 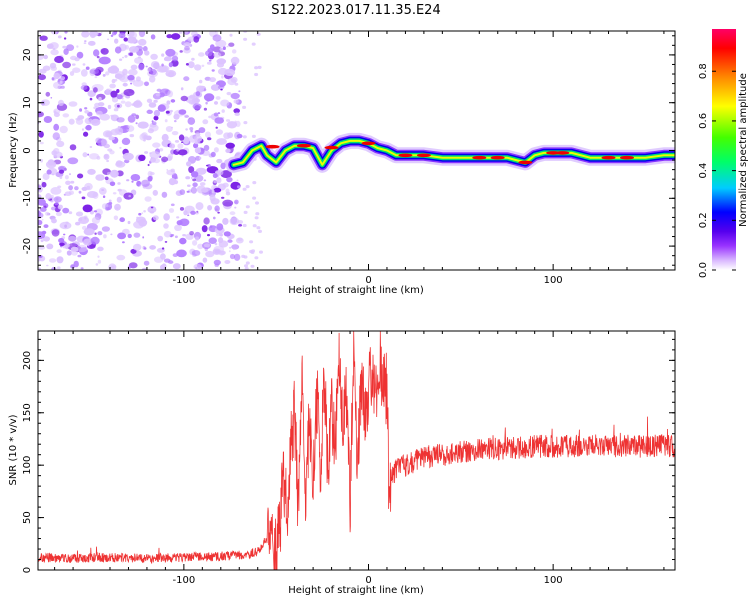 What do you see at coordinates (703, 71) in the screenshot?
I see `colorbar-tick-label: 0.8` at bounding box center [703, 71].